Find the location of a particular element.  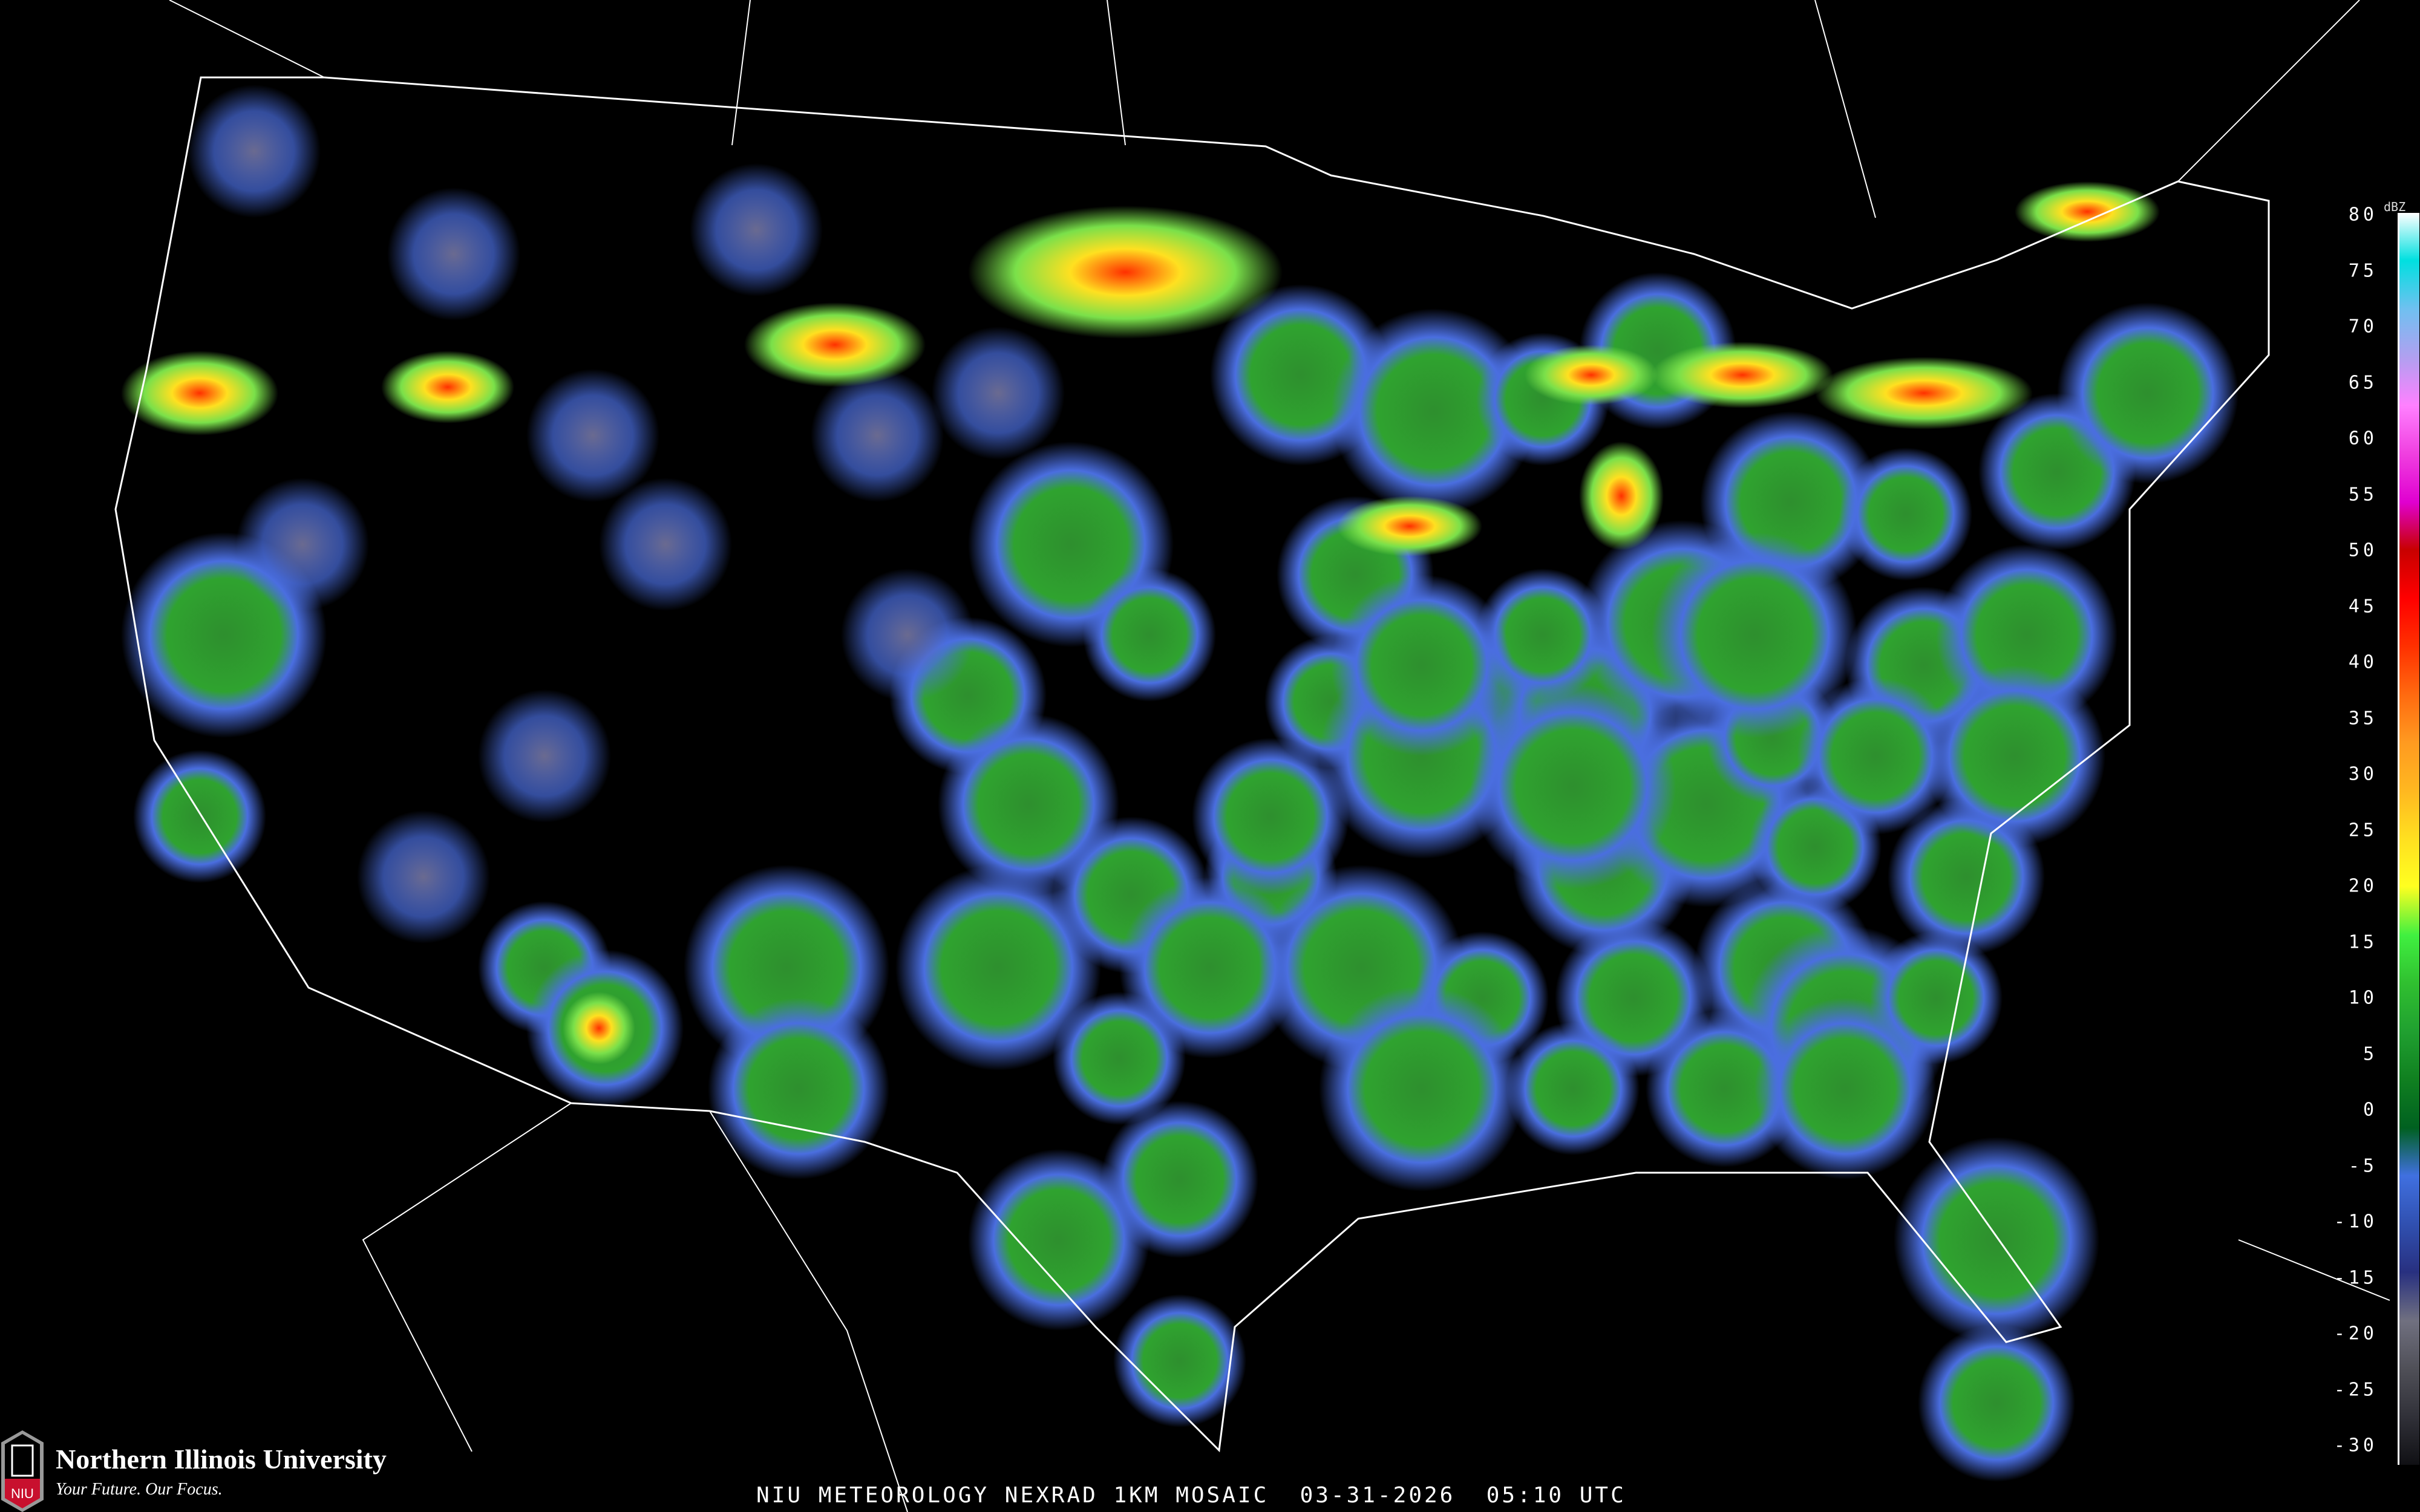

legend-tick: -30 is located at coordinates (2355, 1446).